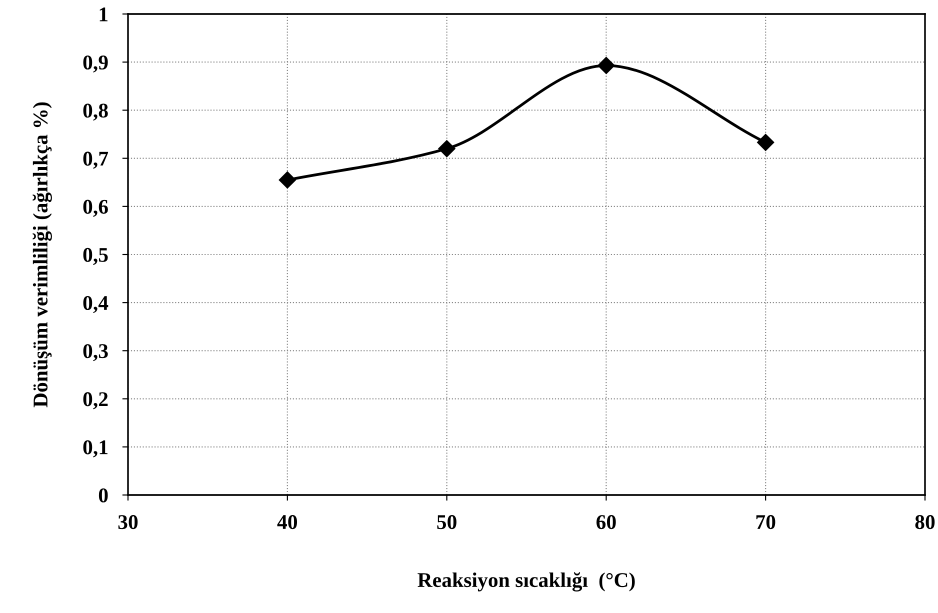 The height and width of the screenshot is (613, 938). What do you see at coordinates (446, 522) in the screenshot?
I see `x-tick-label: 50` at bounding box center [446, 522].